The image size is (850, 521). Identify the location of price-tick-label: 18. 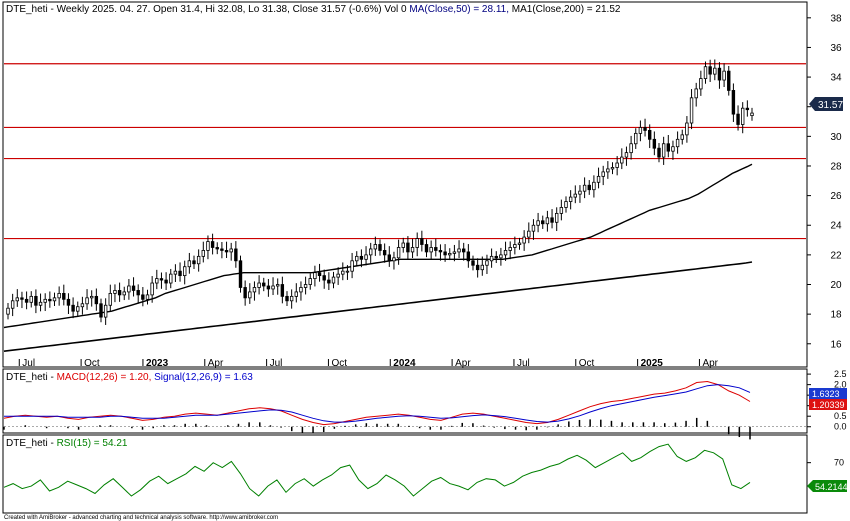
(836, 315).